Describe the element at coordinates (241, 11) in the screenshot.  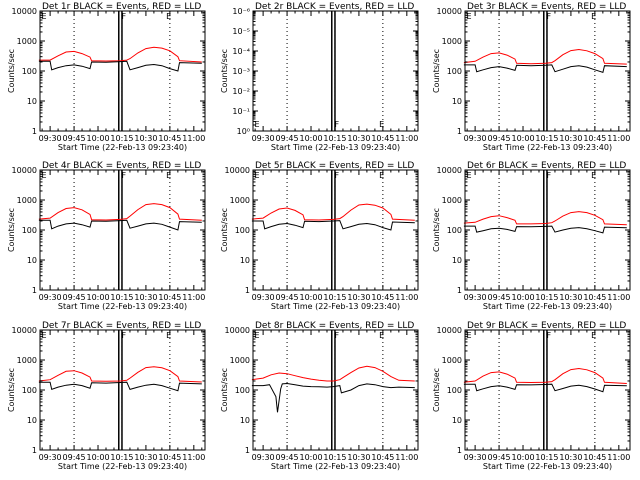
I see `y-tick-label: 10⁻⁶` at that location.